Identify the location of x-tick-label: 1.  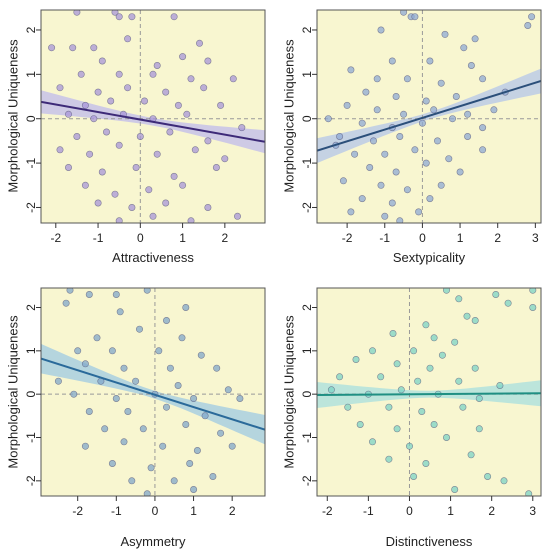
(450, 511).